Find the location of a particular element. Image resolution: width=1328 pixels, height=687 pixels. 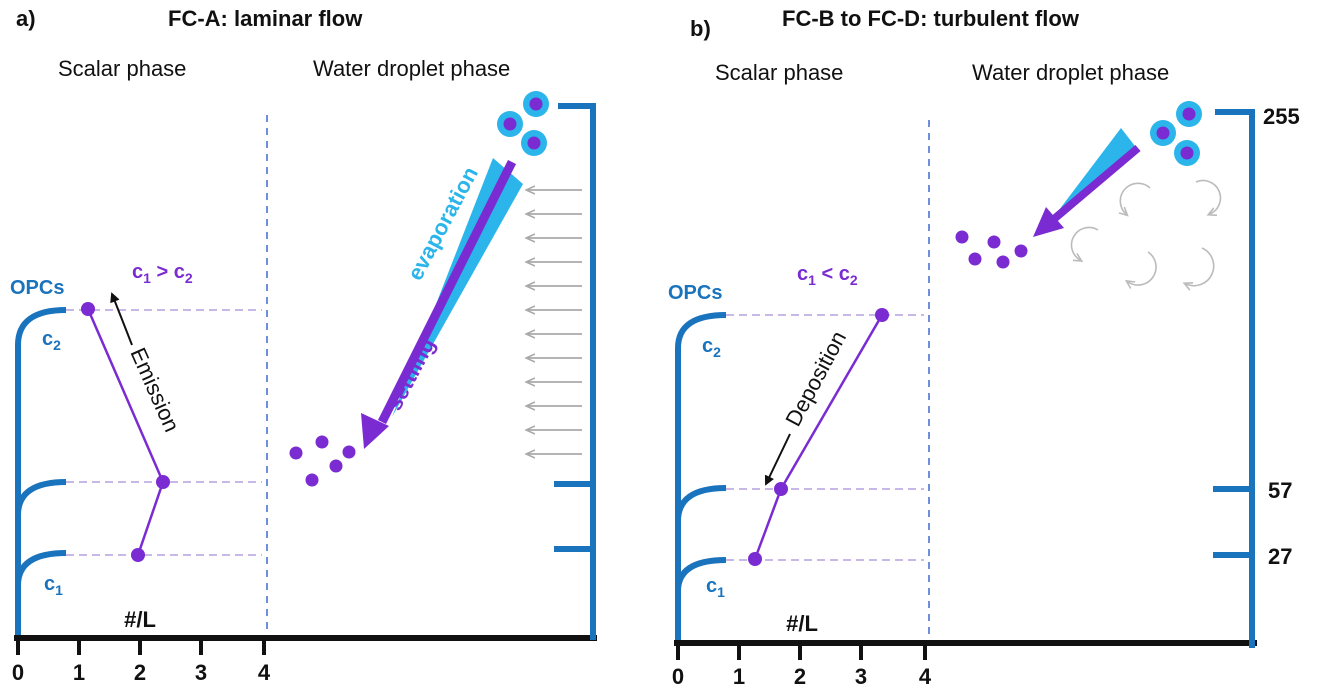

panel-a-letter: a) is located at coordinates (26, 18).